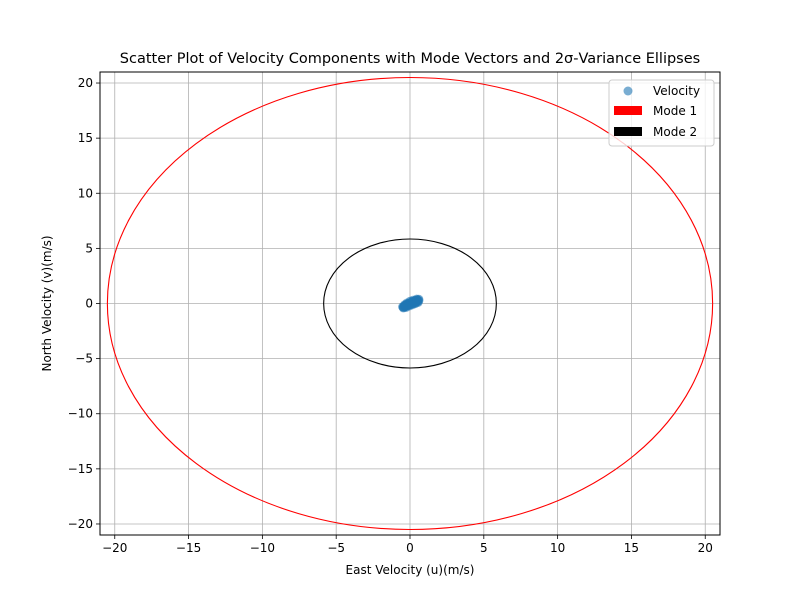 Image resolution: width=800 pixels, height=600 pixels. Describe the element at coordinates (557, 548) in the screenshot. I see `x-tick-label: 10` at that location.